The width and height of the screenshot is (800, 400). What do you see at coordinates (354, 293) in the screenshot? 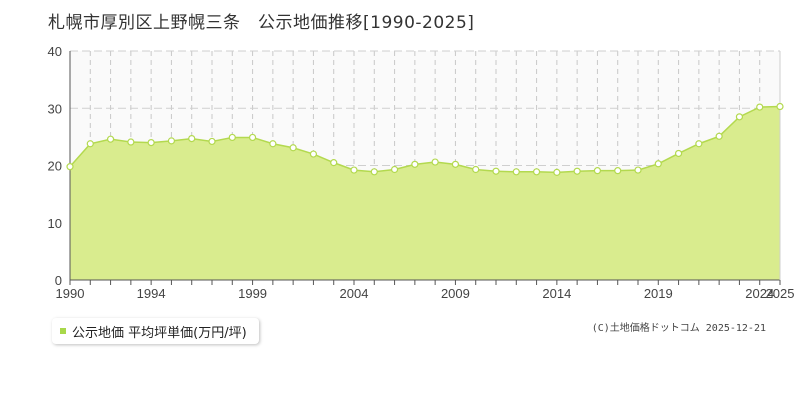
I see `x-tick-label: 2004` at bounding box center [354, 293].